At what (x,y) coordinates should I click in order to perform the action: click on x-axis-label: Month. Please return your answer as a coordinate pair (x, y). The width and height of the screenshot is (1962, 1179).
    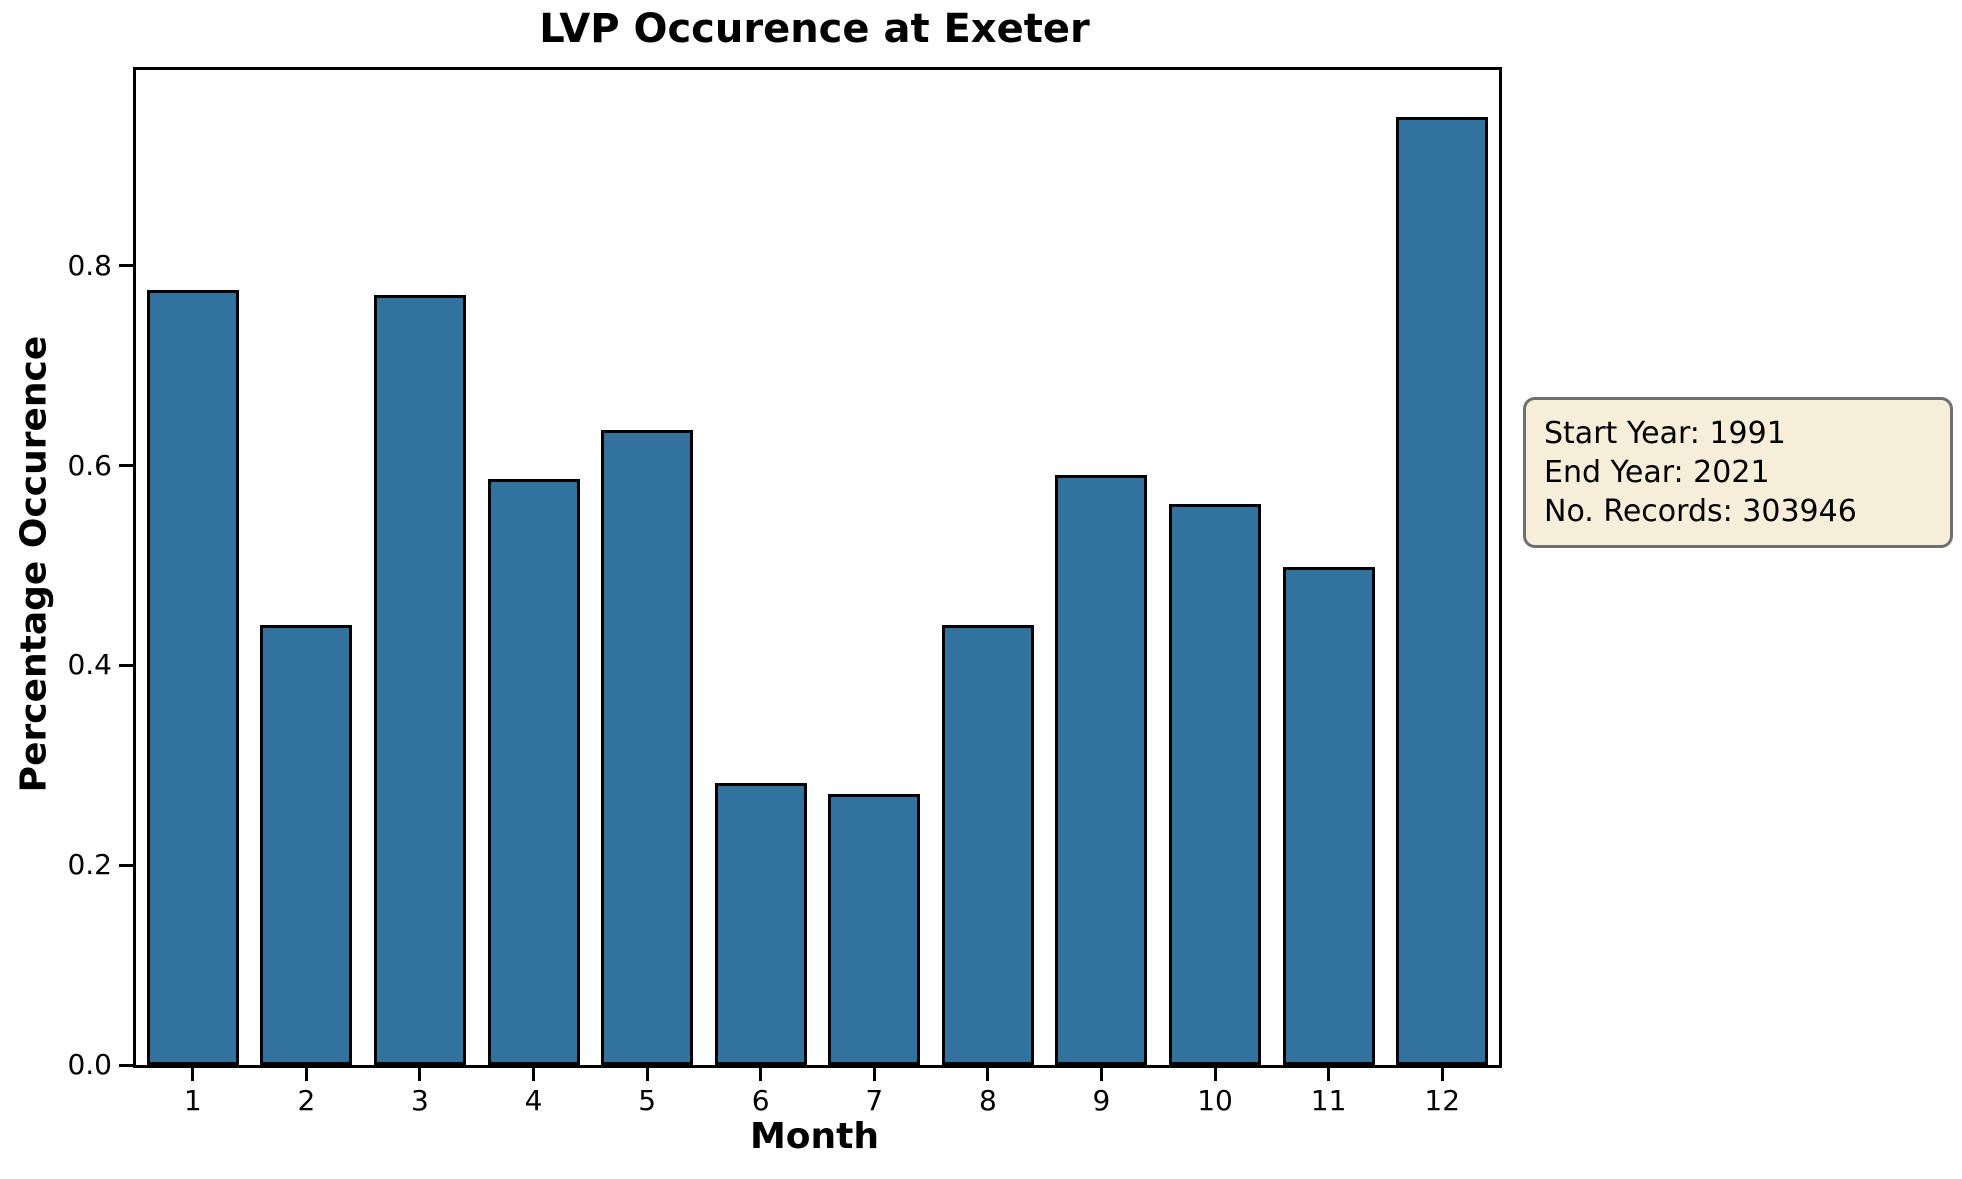
    Looking at the image, I should click on (814, 1136).